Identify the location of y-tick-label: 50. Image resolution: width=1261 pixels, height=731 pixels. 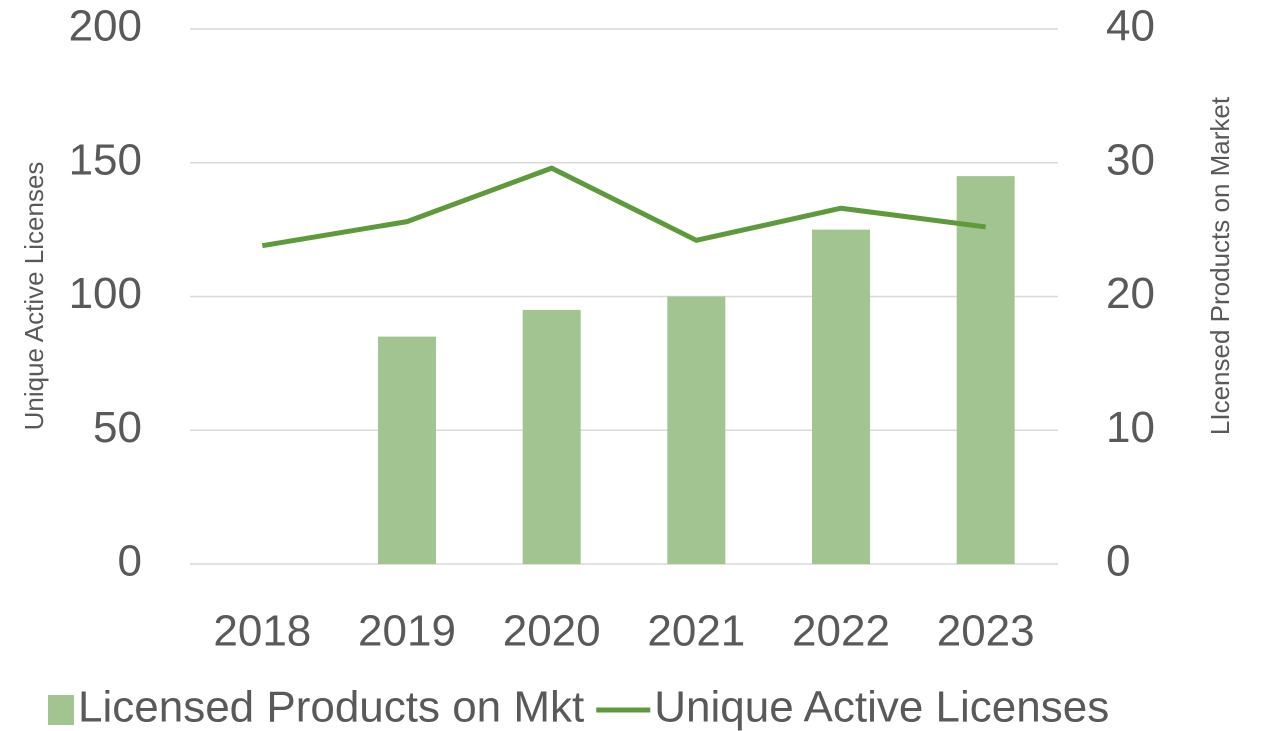
(117, 427).